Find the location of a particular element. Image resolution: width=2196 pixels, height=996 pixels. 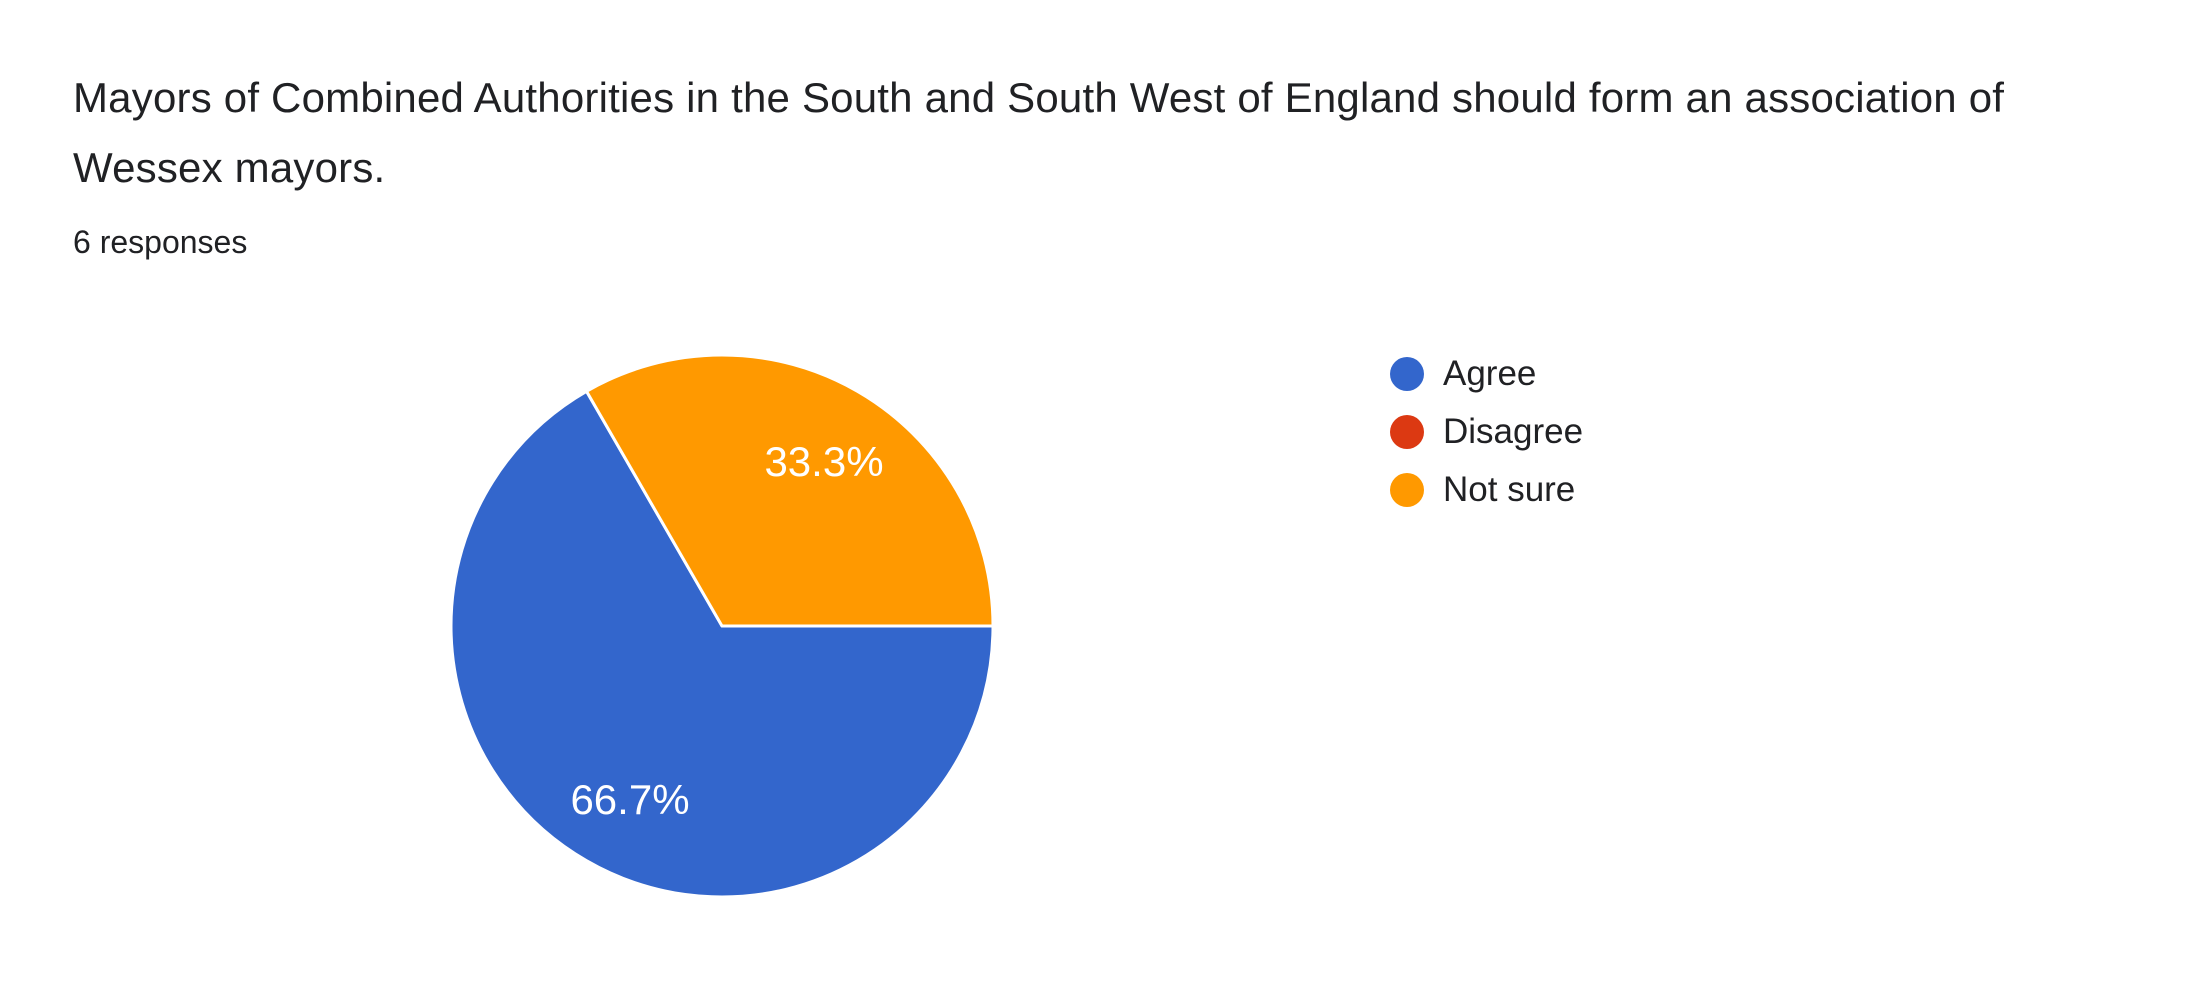

legend-dot-not-sure-icon is located at coordinates (1407, 490).